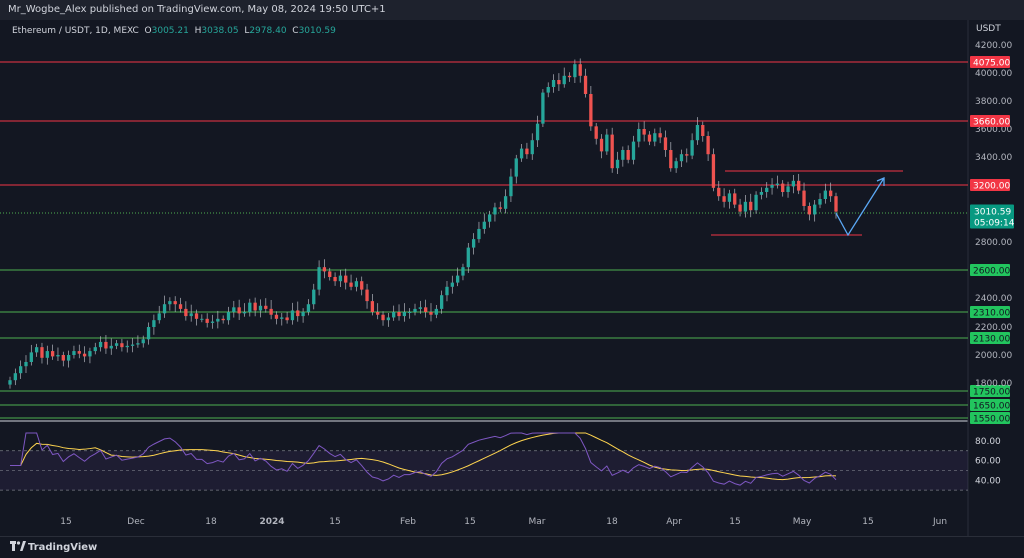  What do you see at coordinates (994, 224) in the screenshot?
I see `last-price-countdown: 05:09:14` at bounding box center [994, 224].